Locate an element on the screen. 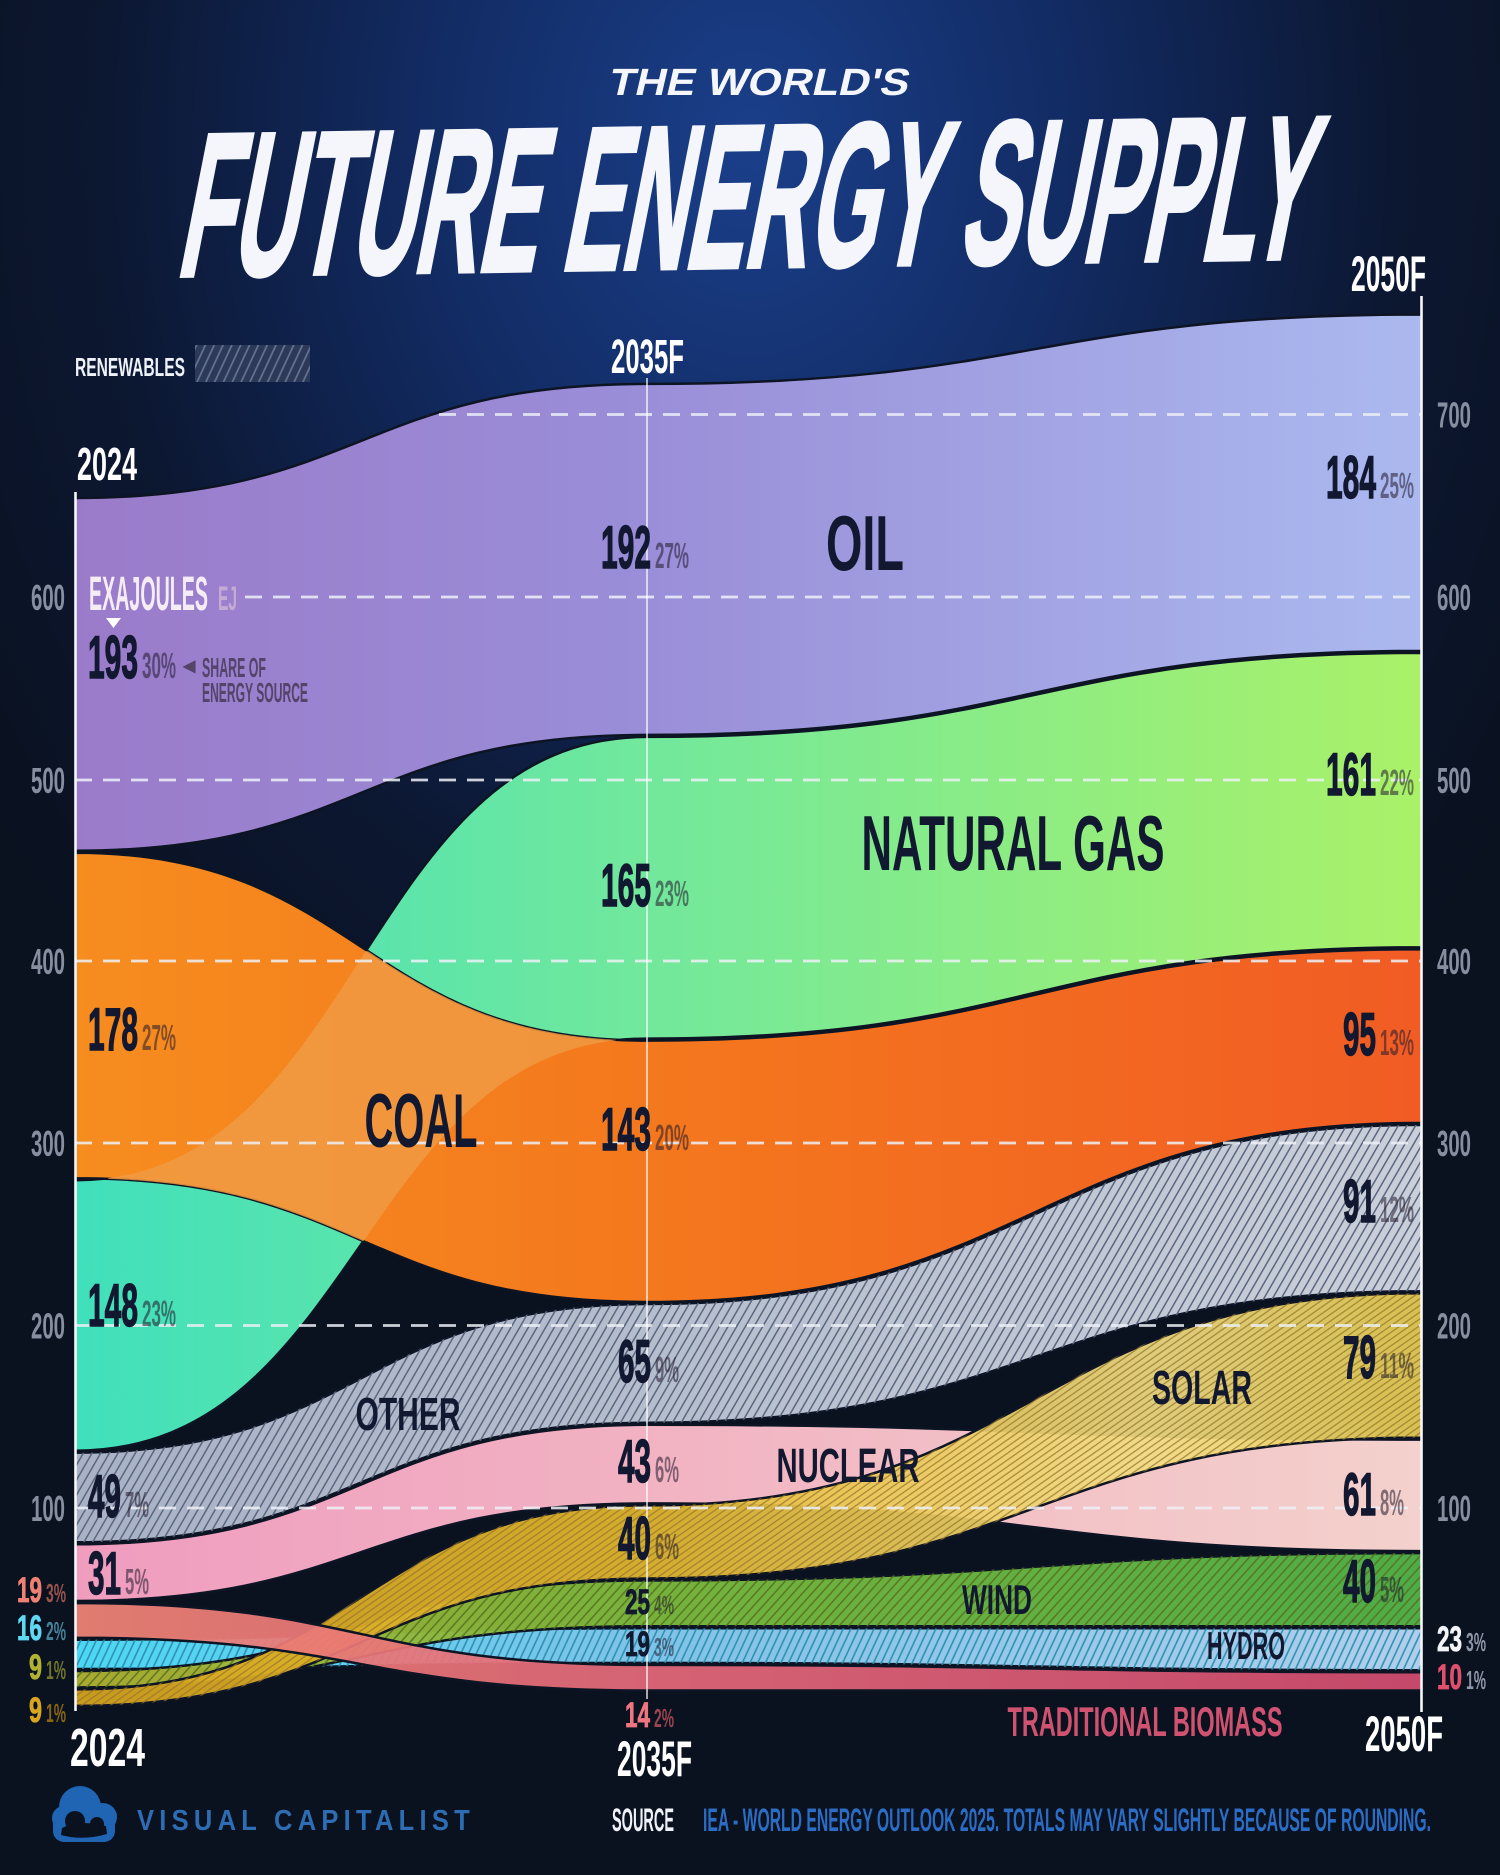 The width and height of the screenshot is (1500, 1875). svg-text: SHARE OF is located at coordinates (234, 667).